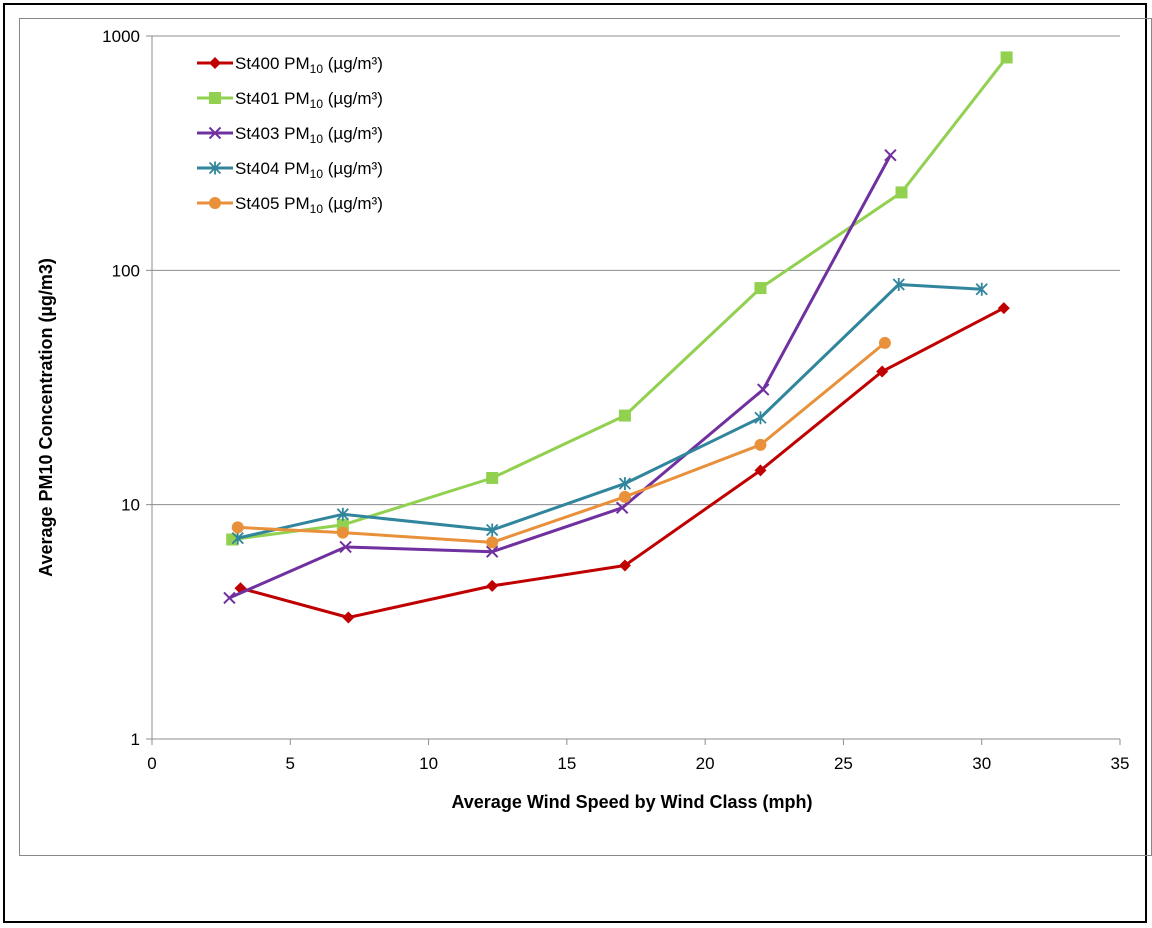 This screenshot has width=1152, height=928. What do you see at coordinates (631, 802) in the screenshot?
I see `x-axis-title: Average Wind Speed by Wind Class (mph)` at bounding box center [631, 802].